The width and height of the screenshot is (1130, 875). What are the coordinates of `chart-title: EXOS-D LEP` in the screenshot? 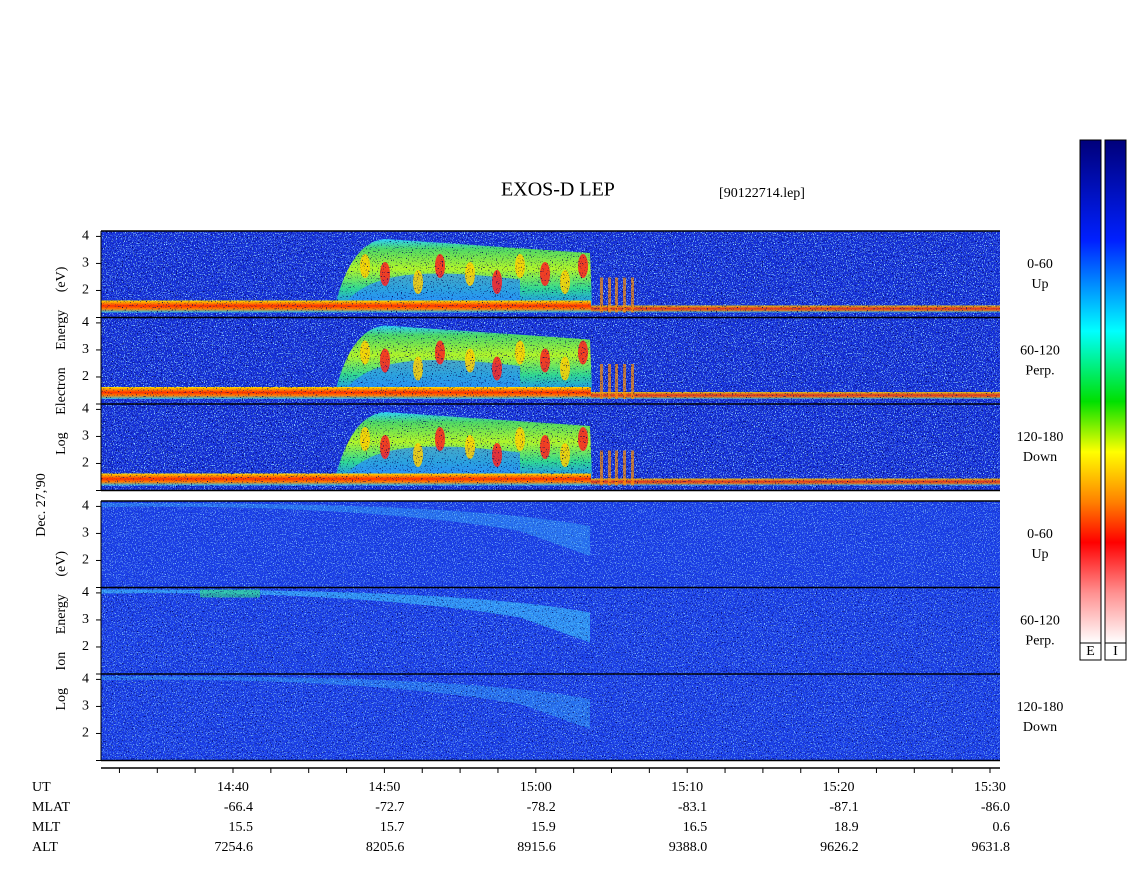 It's located at (558, 190).